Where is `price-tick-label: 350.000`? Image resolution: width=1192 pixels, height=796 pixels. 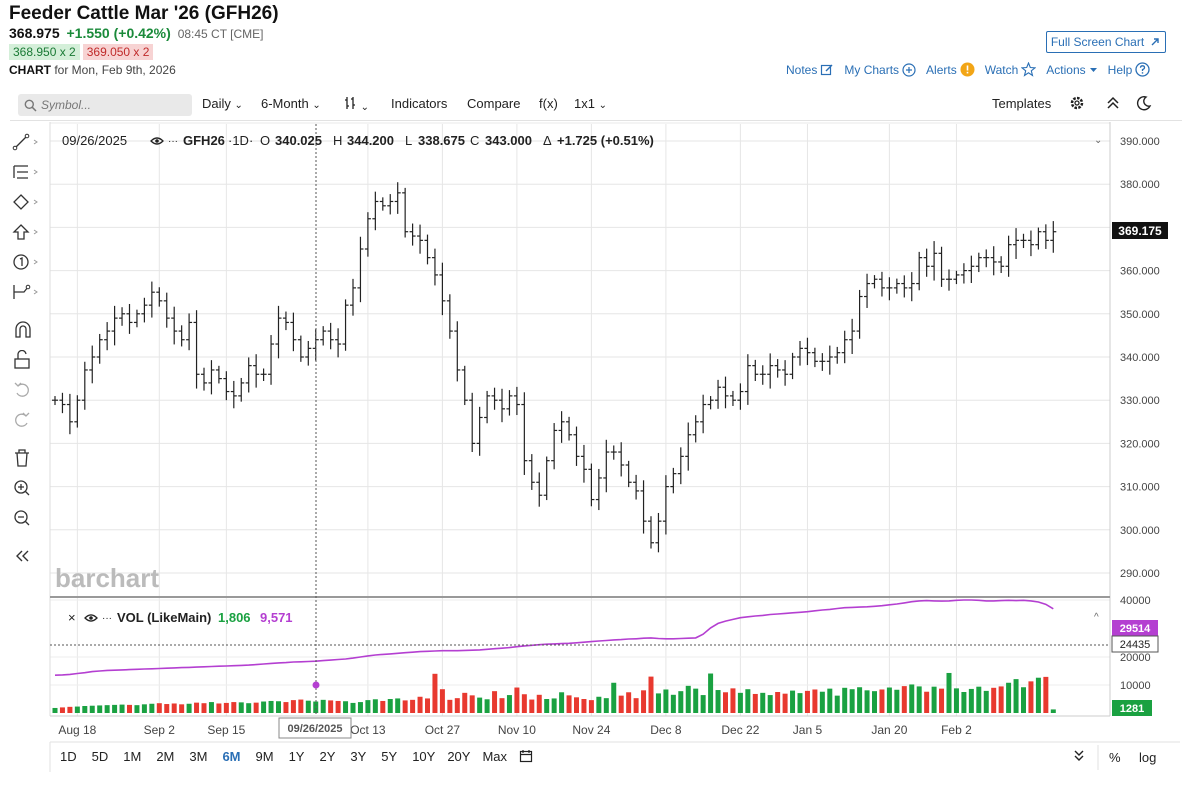
price-tick-label: 350.000 is located at coordinates (1140, 315).